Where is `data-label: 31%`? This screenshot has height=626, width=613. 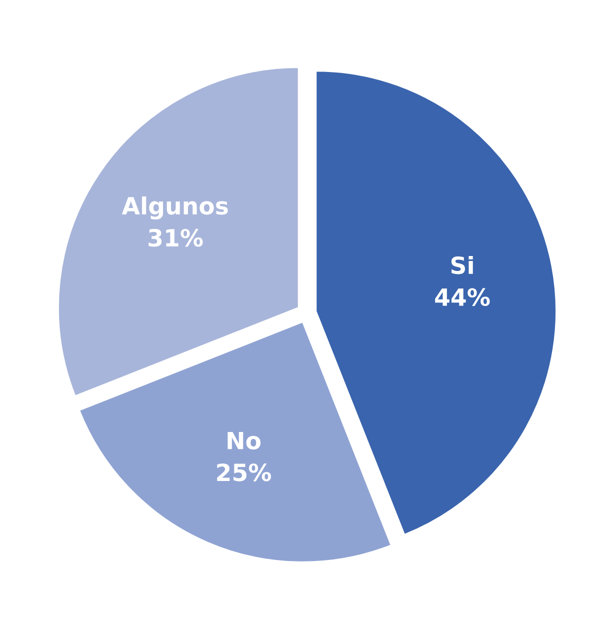 data-label: 31% is located at coordinates (175, 237).